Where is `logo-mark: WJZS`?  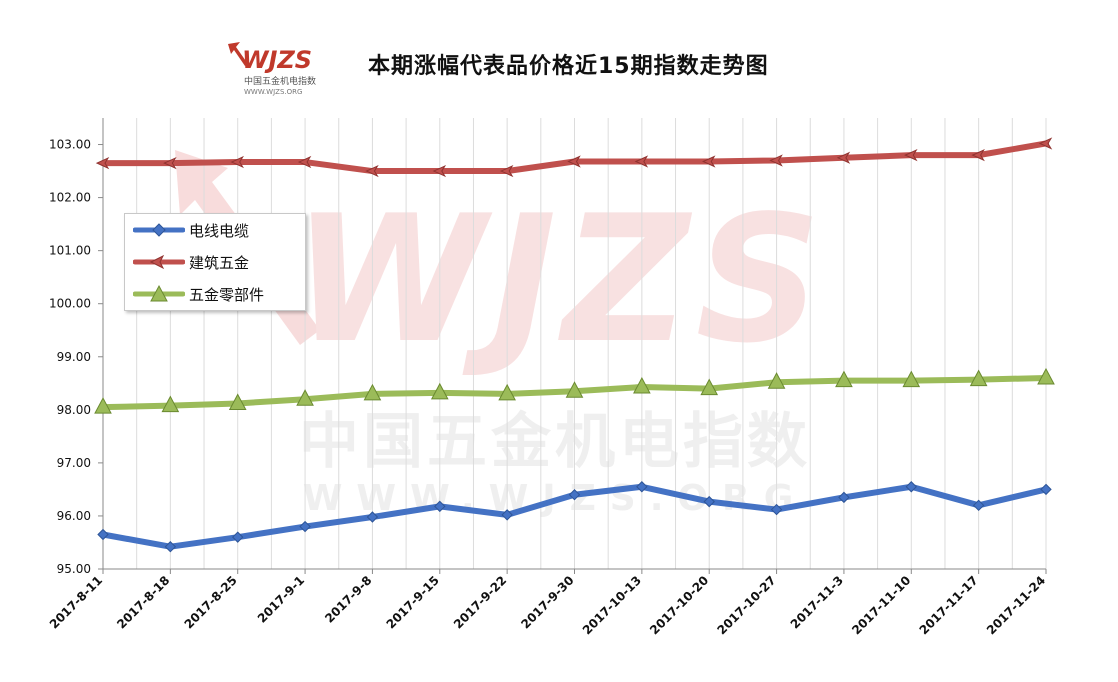
logo-mark: WJZS is located at coordinates (277, 60).